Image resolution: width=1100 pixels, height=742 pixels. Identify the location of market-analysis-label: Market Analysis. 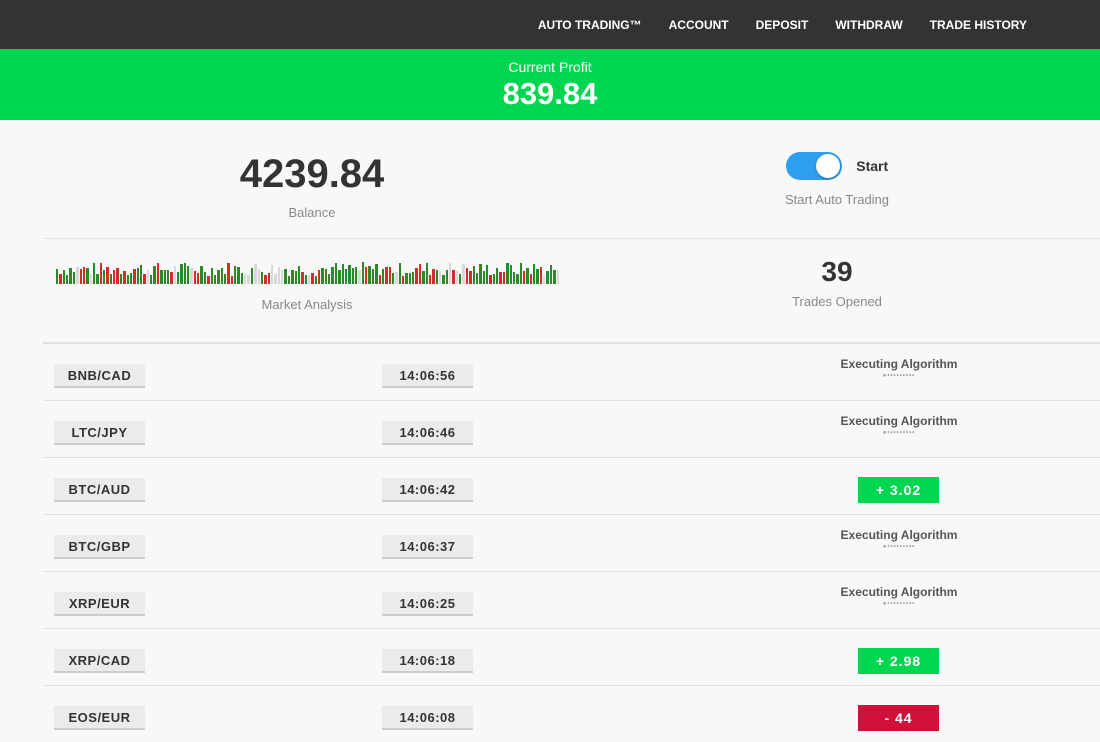
(307, 304).